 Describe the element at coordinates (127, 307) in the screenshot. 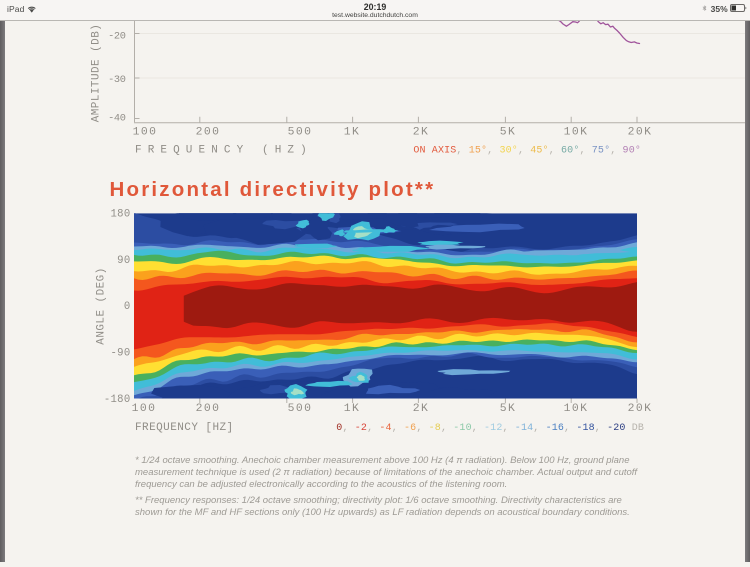

I see `svg-text: 0` at that location.